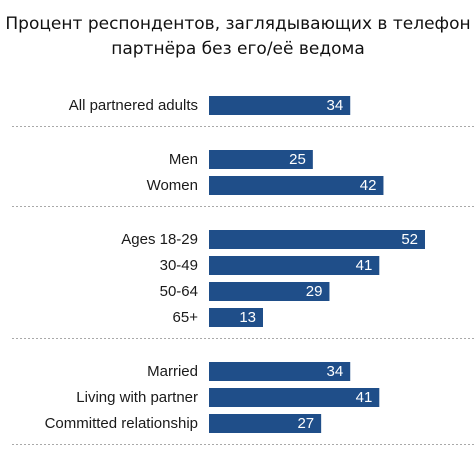 This screenshot has width=476, height=451. I want to click on data-label: 29, so click(314, 291).